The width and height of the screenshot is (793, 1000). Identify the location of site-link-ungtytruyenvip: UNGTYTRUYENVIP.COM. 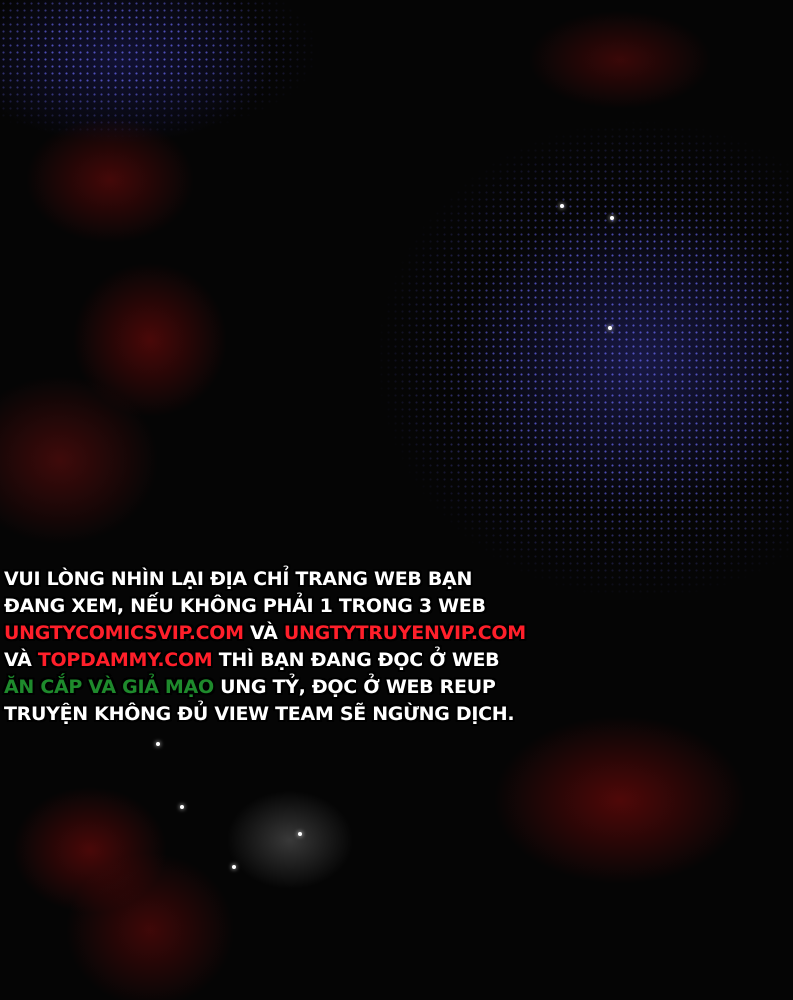
(404, 633).